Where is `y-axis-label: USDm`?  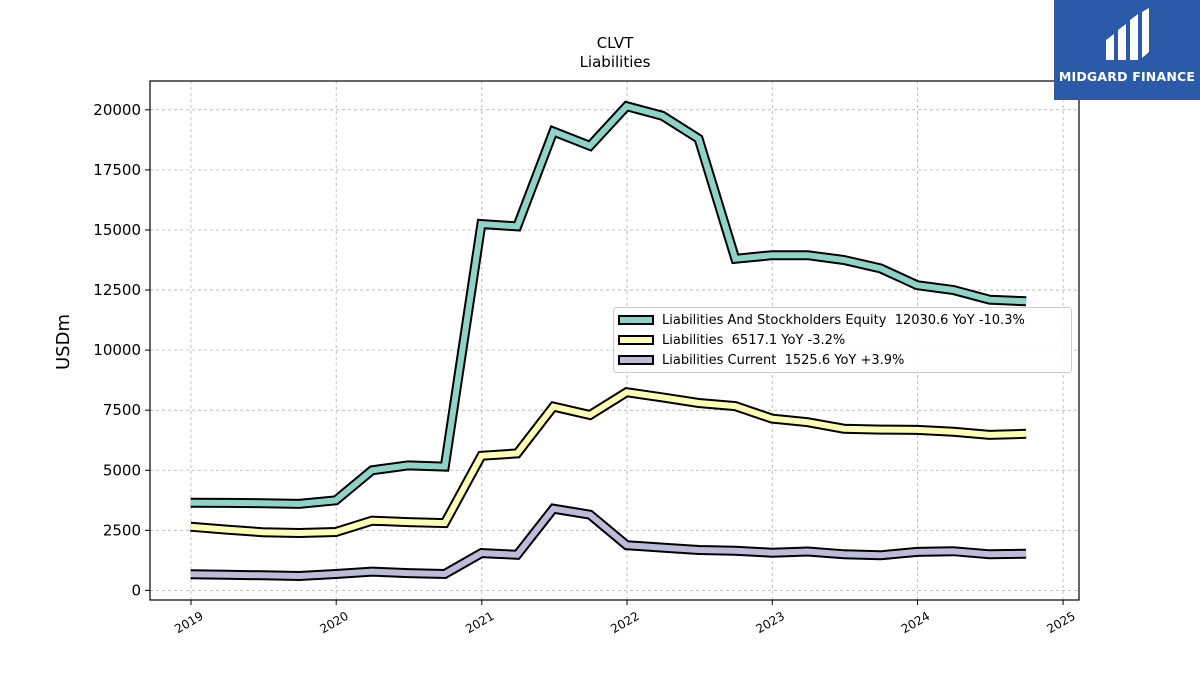 y-axis-label: USDm is located at coordinates (63, 342).